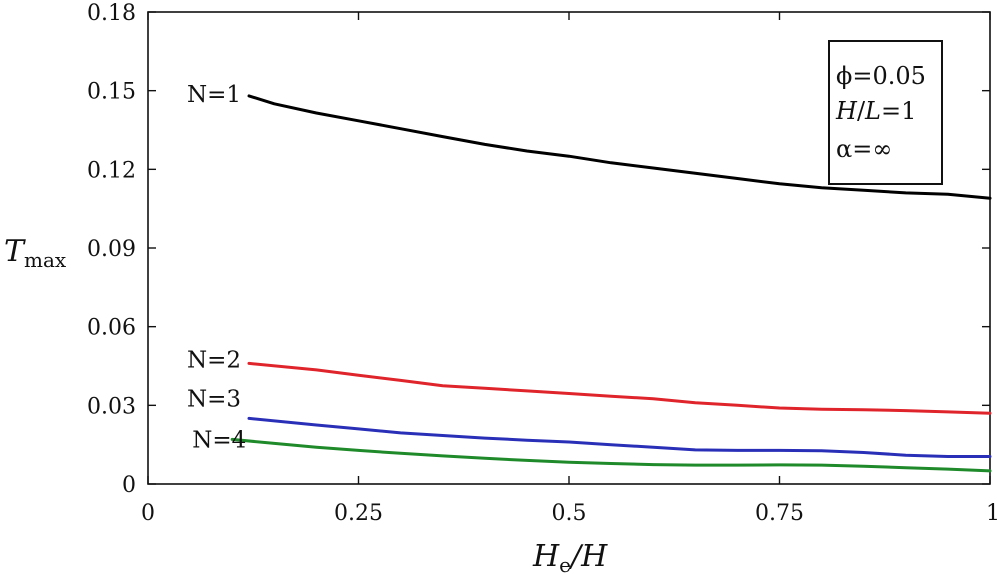 This screenshot has height=577, width=1000. What do you see at coordinates (35, 253) in the screenshot?
I see `y-axis-title: Tmax` at bounding box center [35, 253].